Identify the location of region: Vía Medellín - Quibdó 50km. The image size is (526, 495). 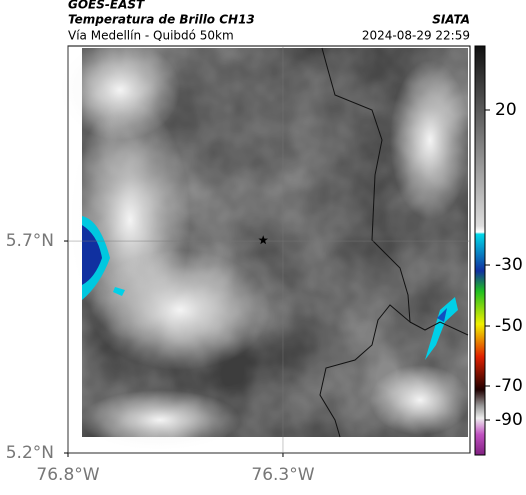
(151, 36).